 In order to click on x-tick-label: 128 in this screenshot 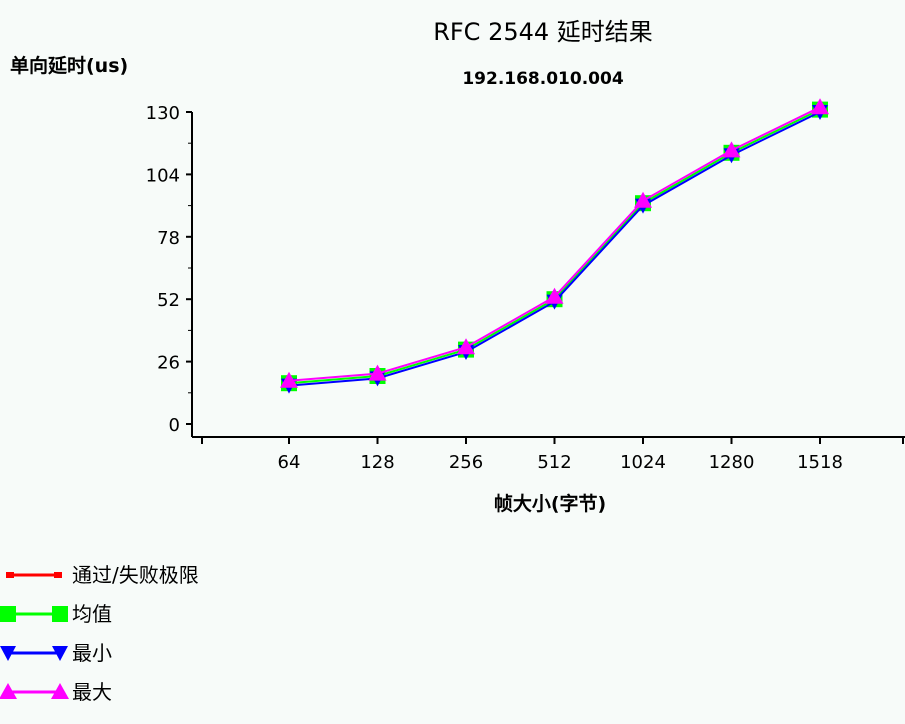, I will do `click(377, 462)`.